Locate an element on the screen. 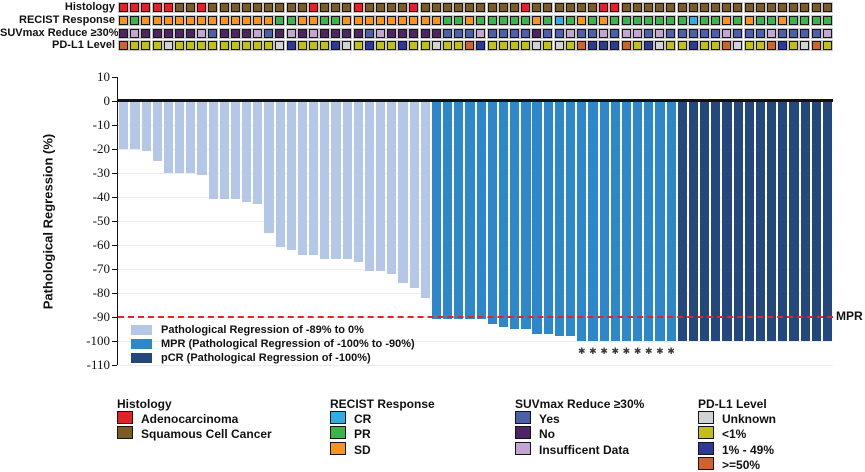  legend-item-label: 1% - 49% is located at coordinates (748, 449).